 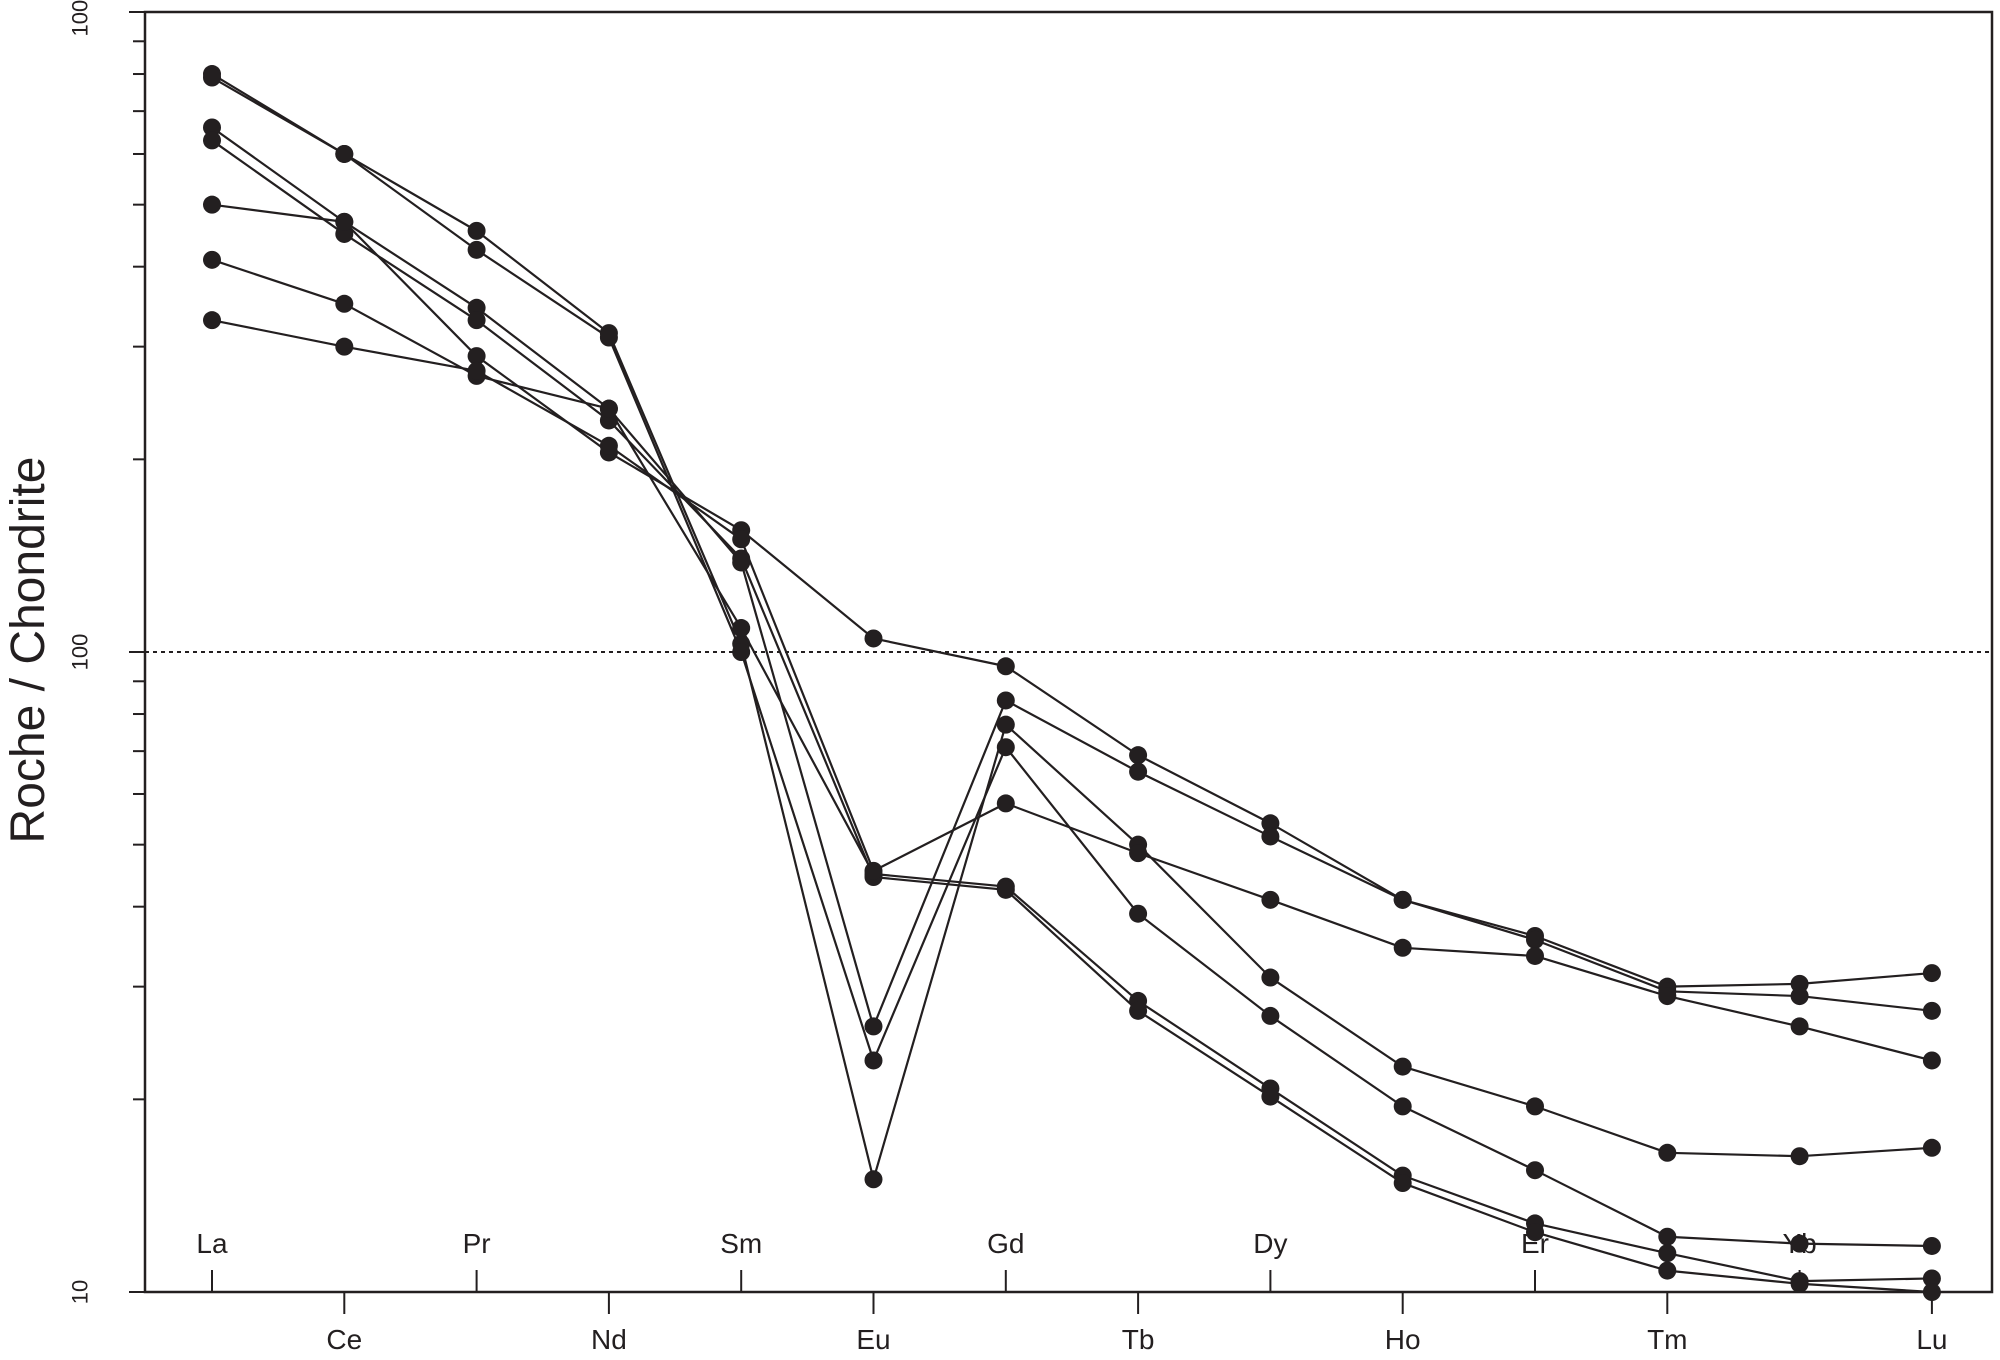 I want to click on x-tick-label: Lu, so click(x=1931, y=1339).